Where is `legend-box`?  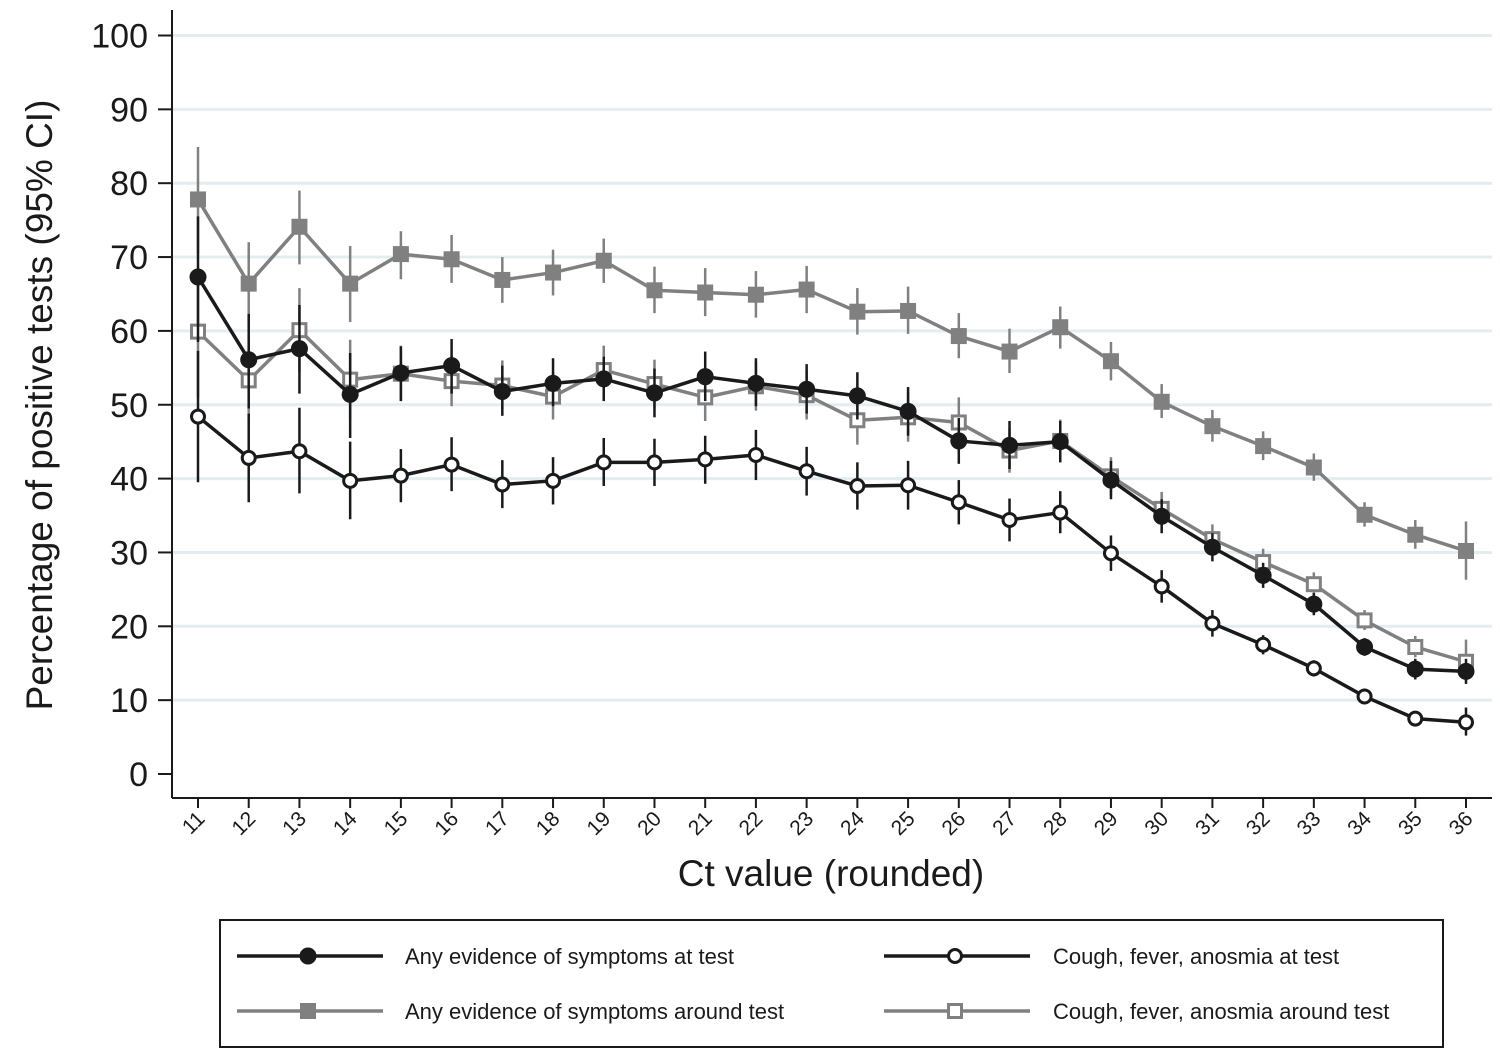
legend-box is located at coordinates (831, 983).